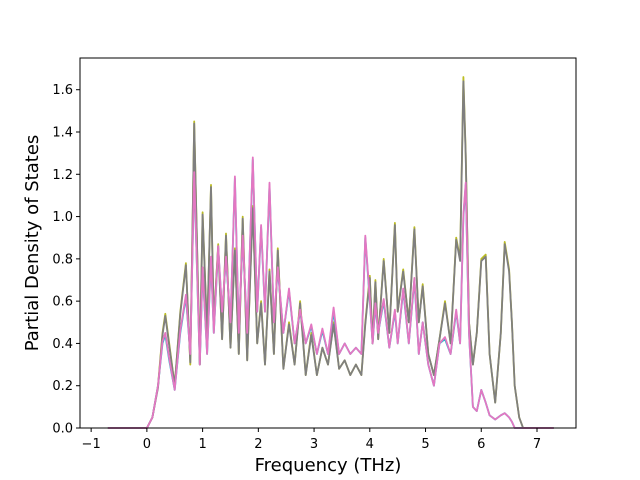 The height and width of the screenshot is (480, 640). Describe the element at coordinates (537, 444) in the screenshot. I see `x-tick-label: 7` at that location.